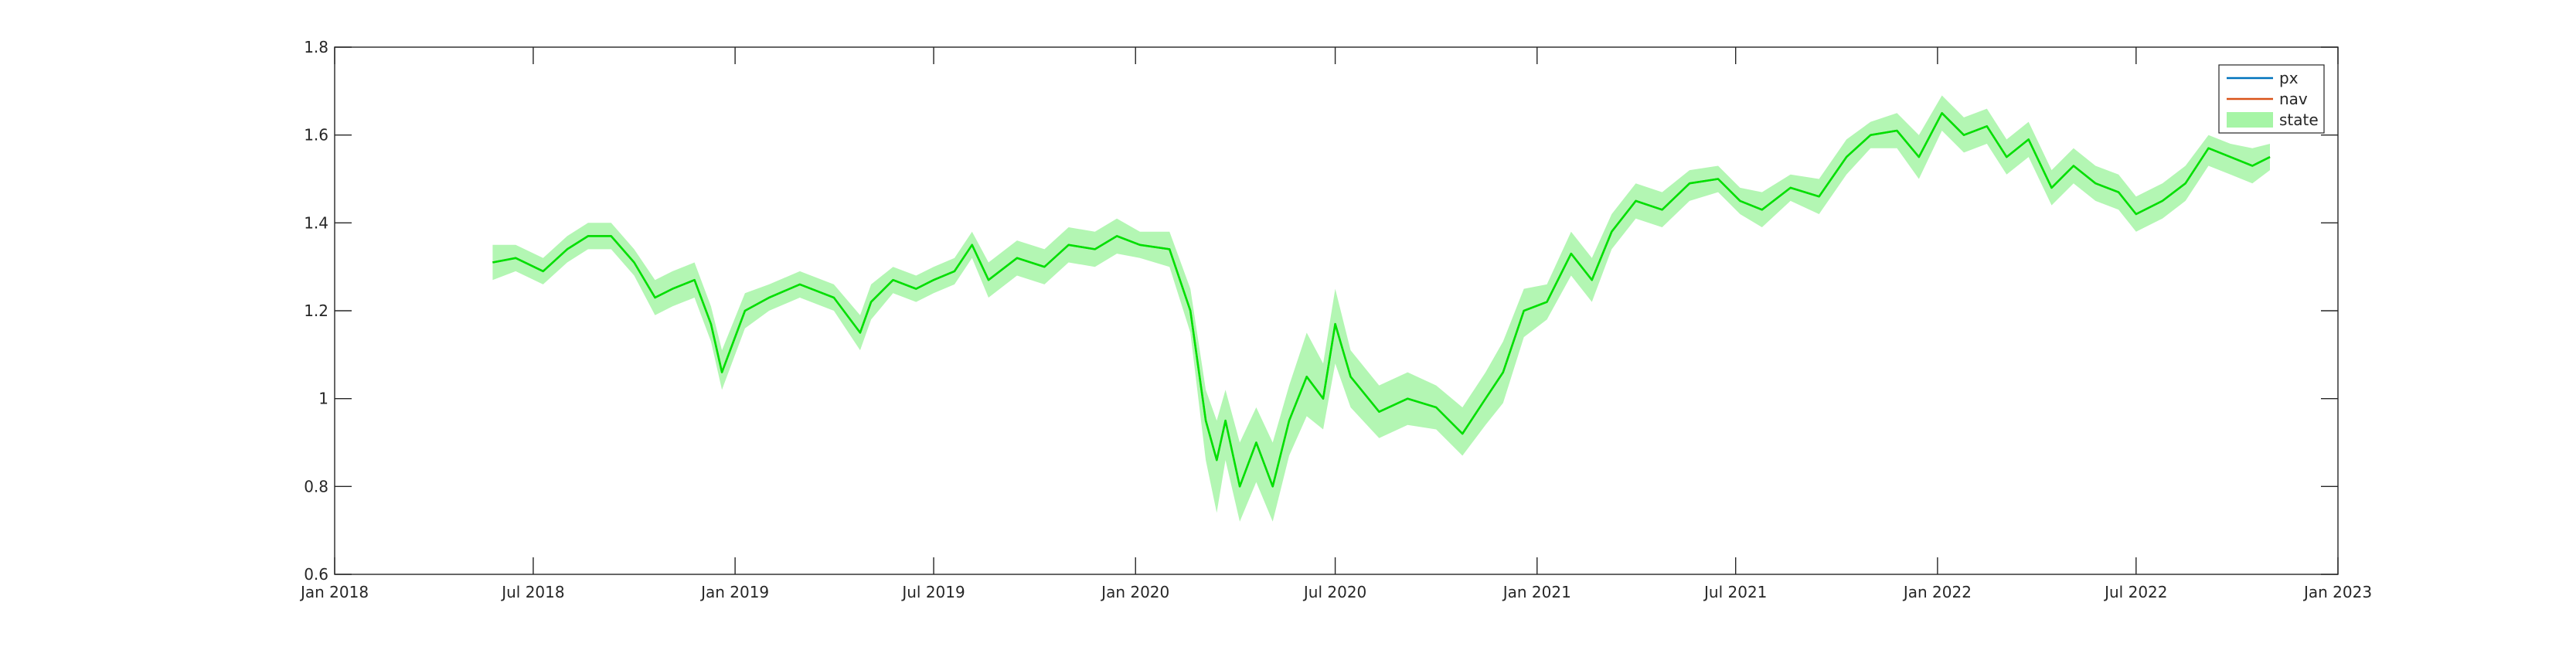 The width and height of the screenshot is (2576, 647). I want to click on x-tick-label: Jul 2021, so click(1735, 592).